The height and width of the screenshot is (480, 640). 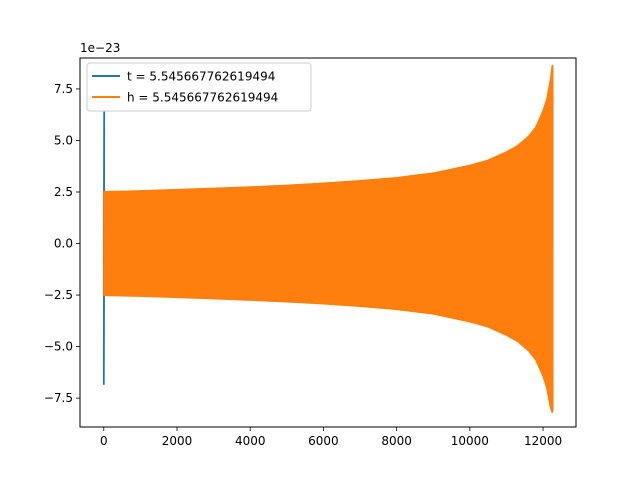 I want to click on y-tick-label: 5.0, so click(x=63, y=140).